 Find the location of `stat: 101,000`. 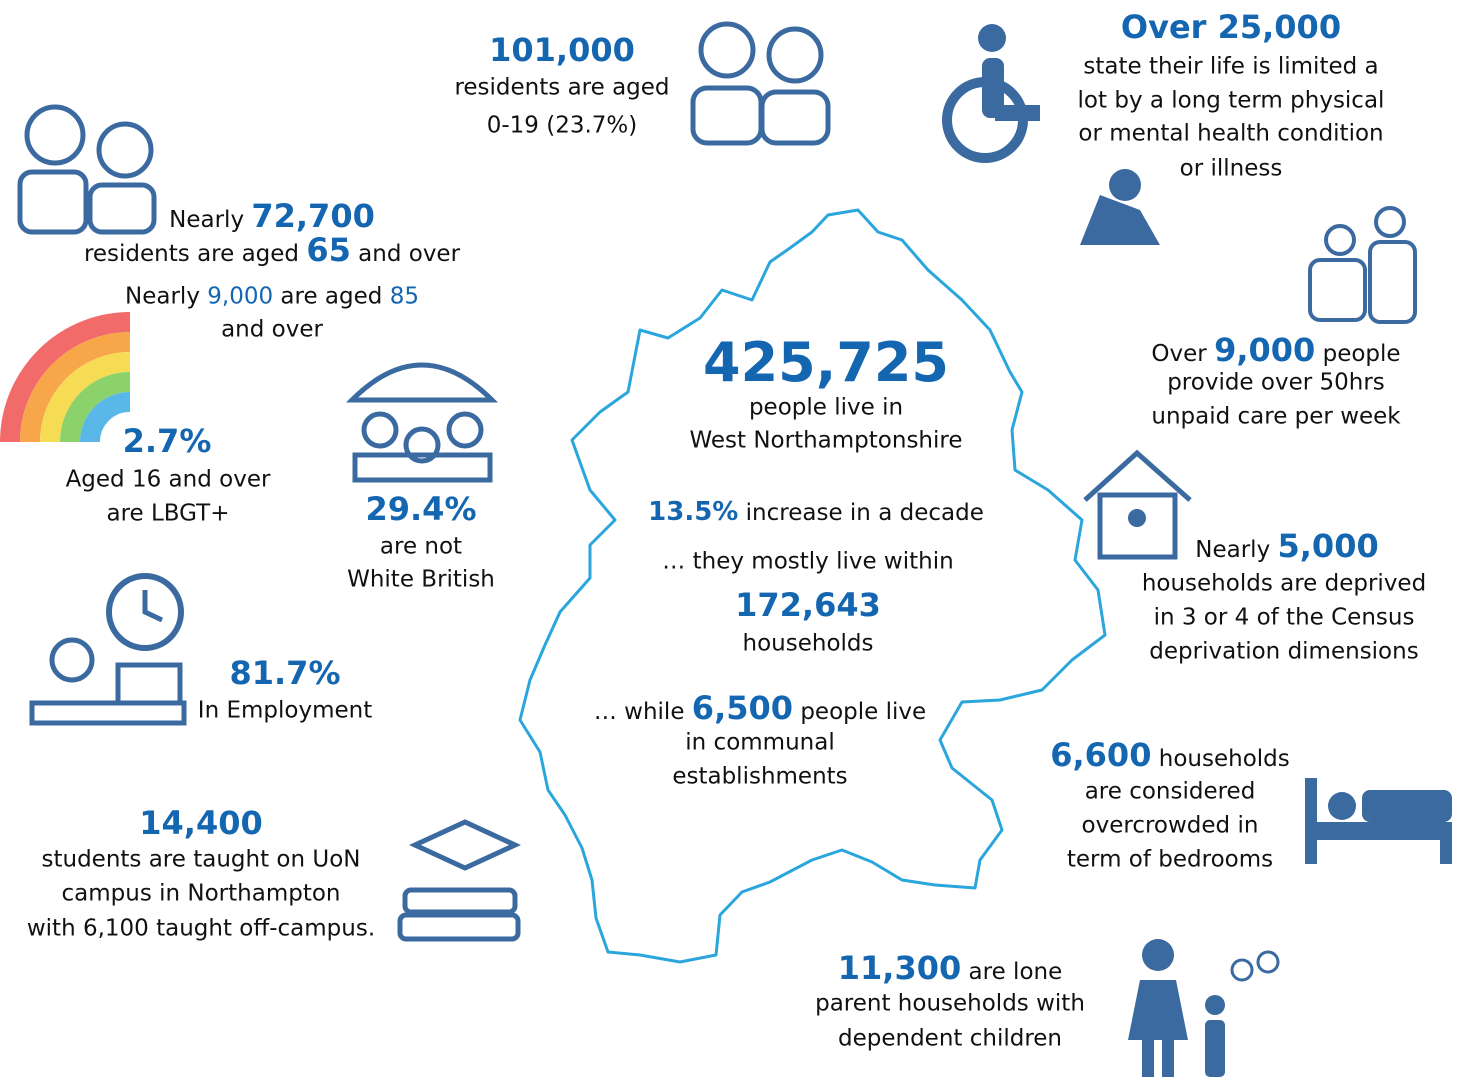

stat: 101,000 is located at coordinates (562, 50).